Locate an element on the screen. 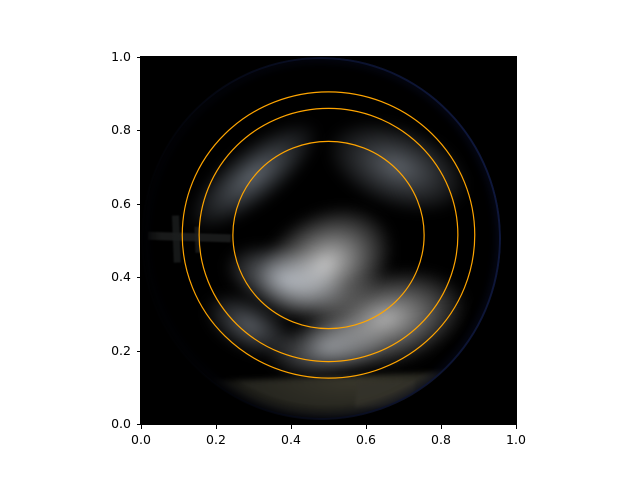  y-tick-label-text: 0.0 is located at coordinates (121, 423).